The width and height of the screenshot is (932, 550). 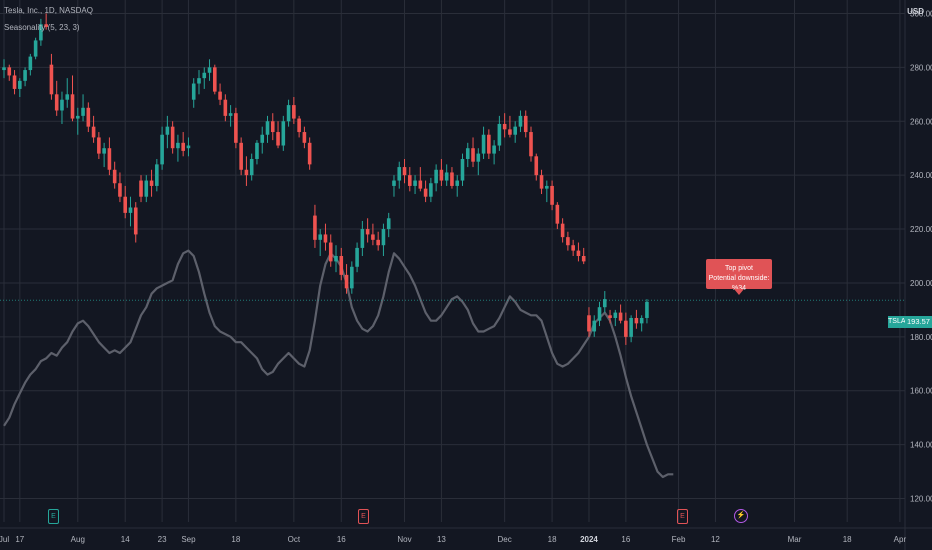 I want to click on price-tick-label: 240.00, so click(x=921, y=175).